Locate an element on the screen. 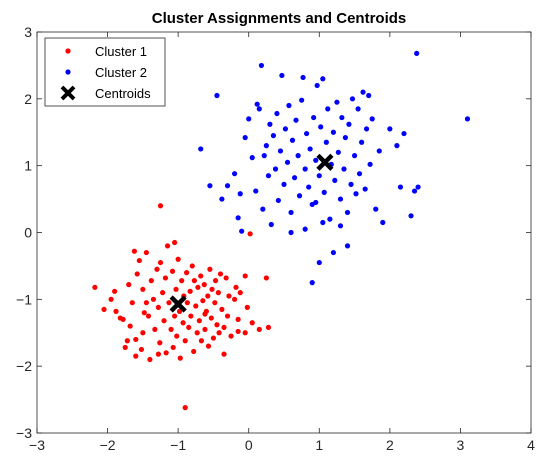 The image size is (550, 468). legend: Cluster 1 Cluster 2 Centroids is located at coordinates (105, 72).